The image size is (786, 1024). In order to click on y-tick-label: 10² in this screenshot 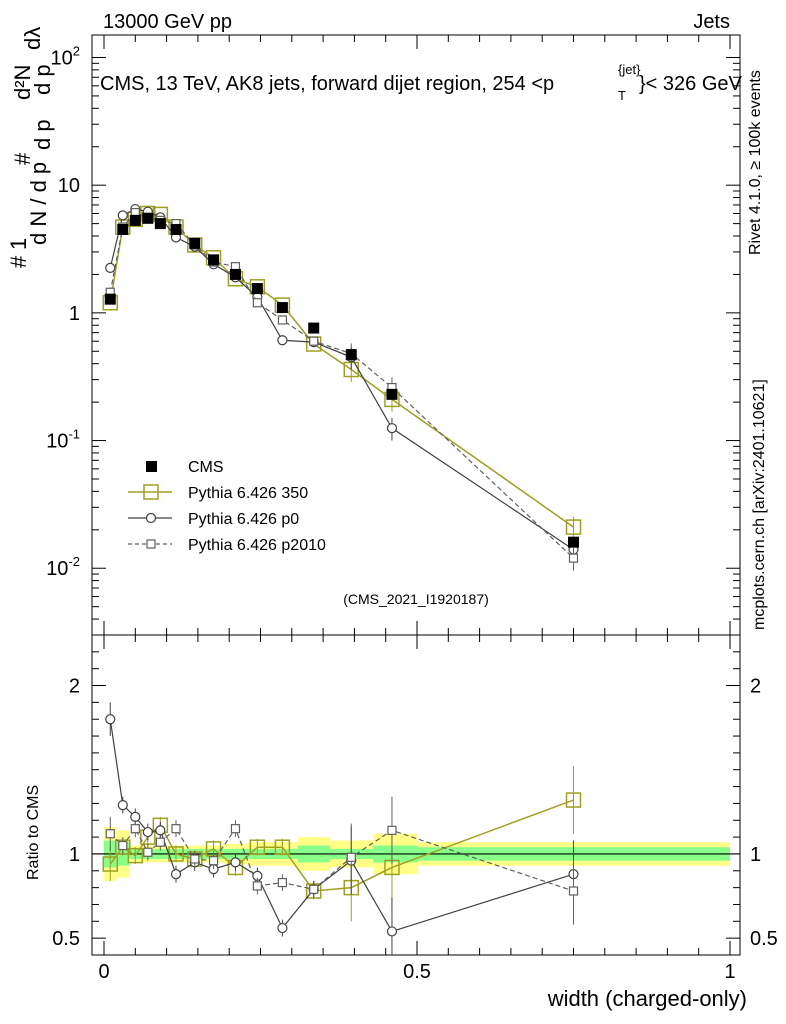, I will do `click(65, 56)`.